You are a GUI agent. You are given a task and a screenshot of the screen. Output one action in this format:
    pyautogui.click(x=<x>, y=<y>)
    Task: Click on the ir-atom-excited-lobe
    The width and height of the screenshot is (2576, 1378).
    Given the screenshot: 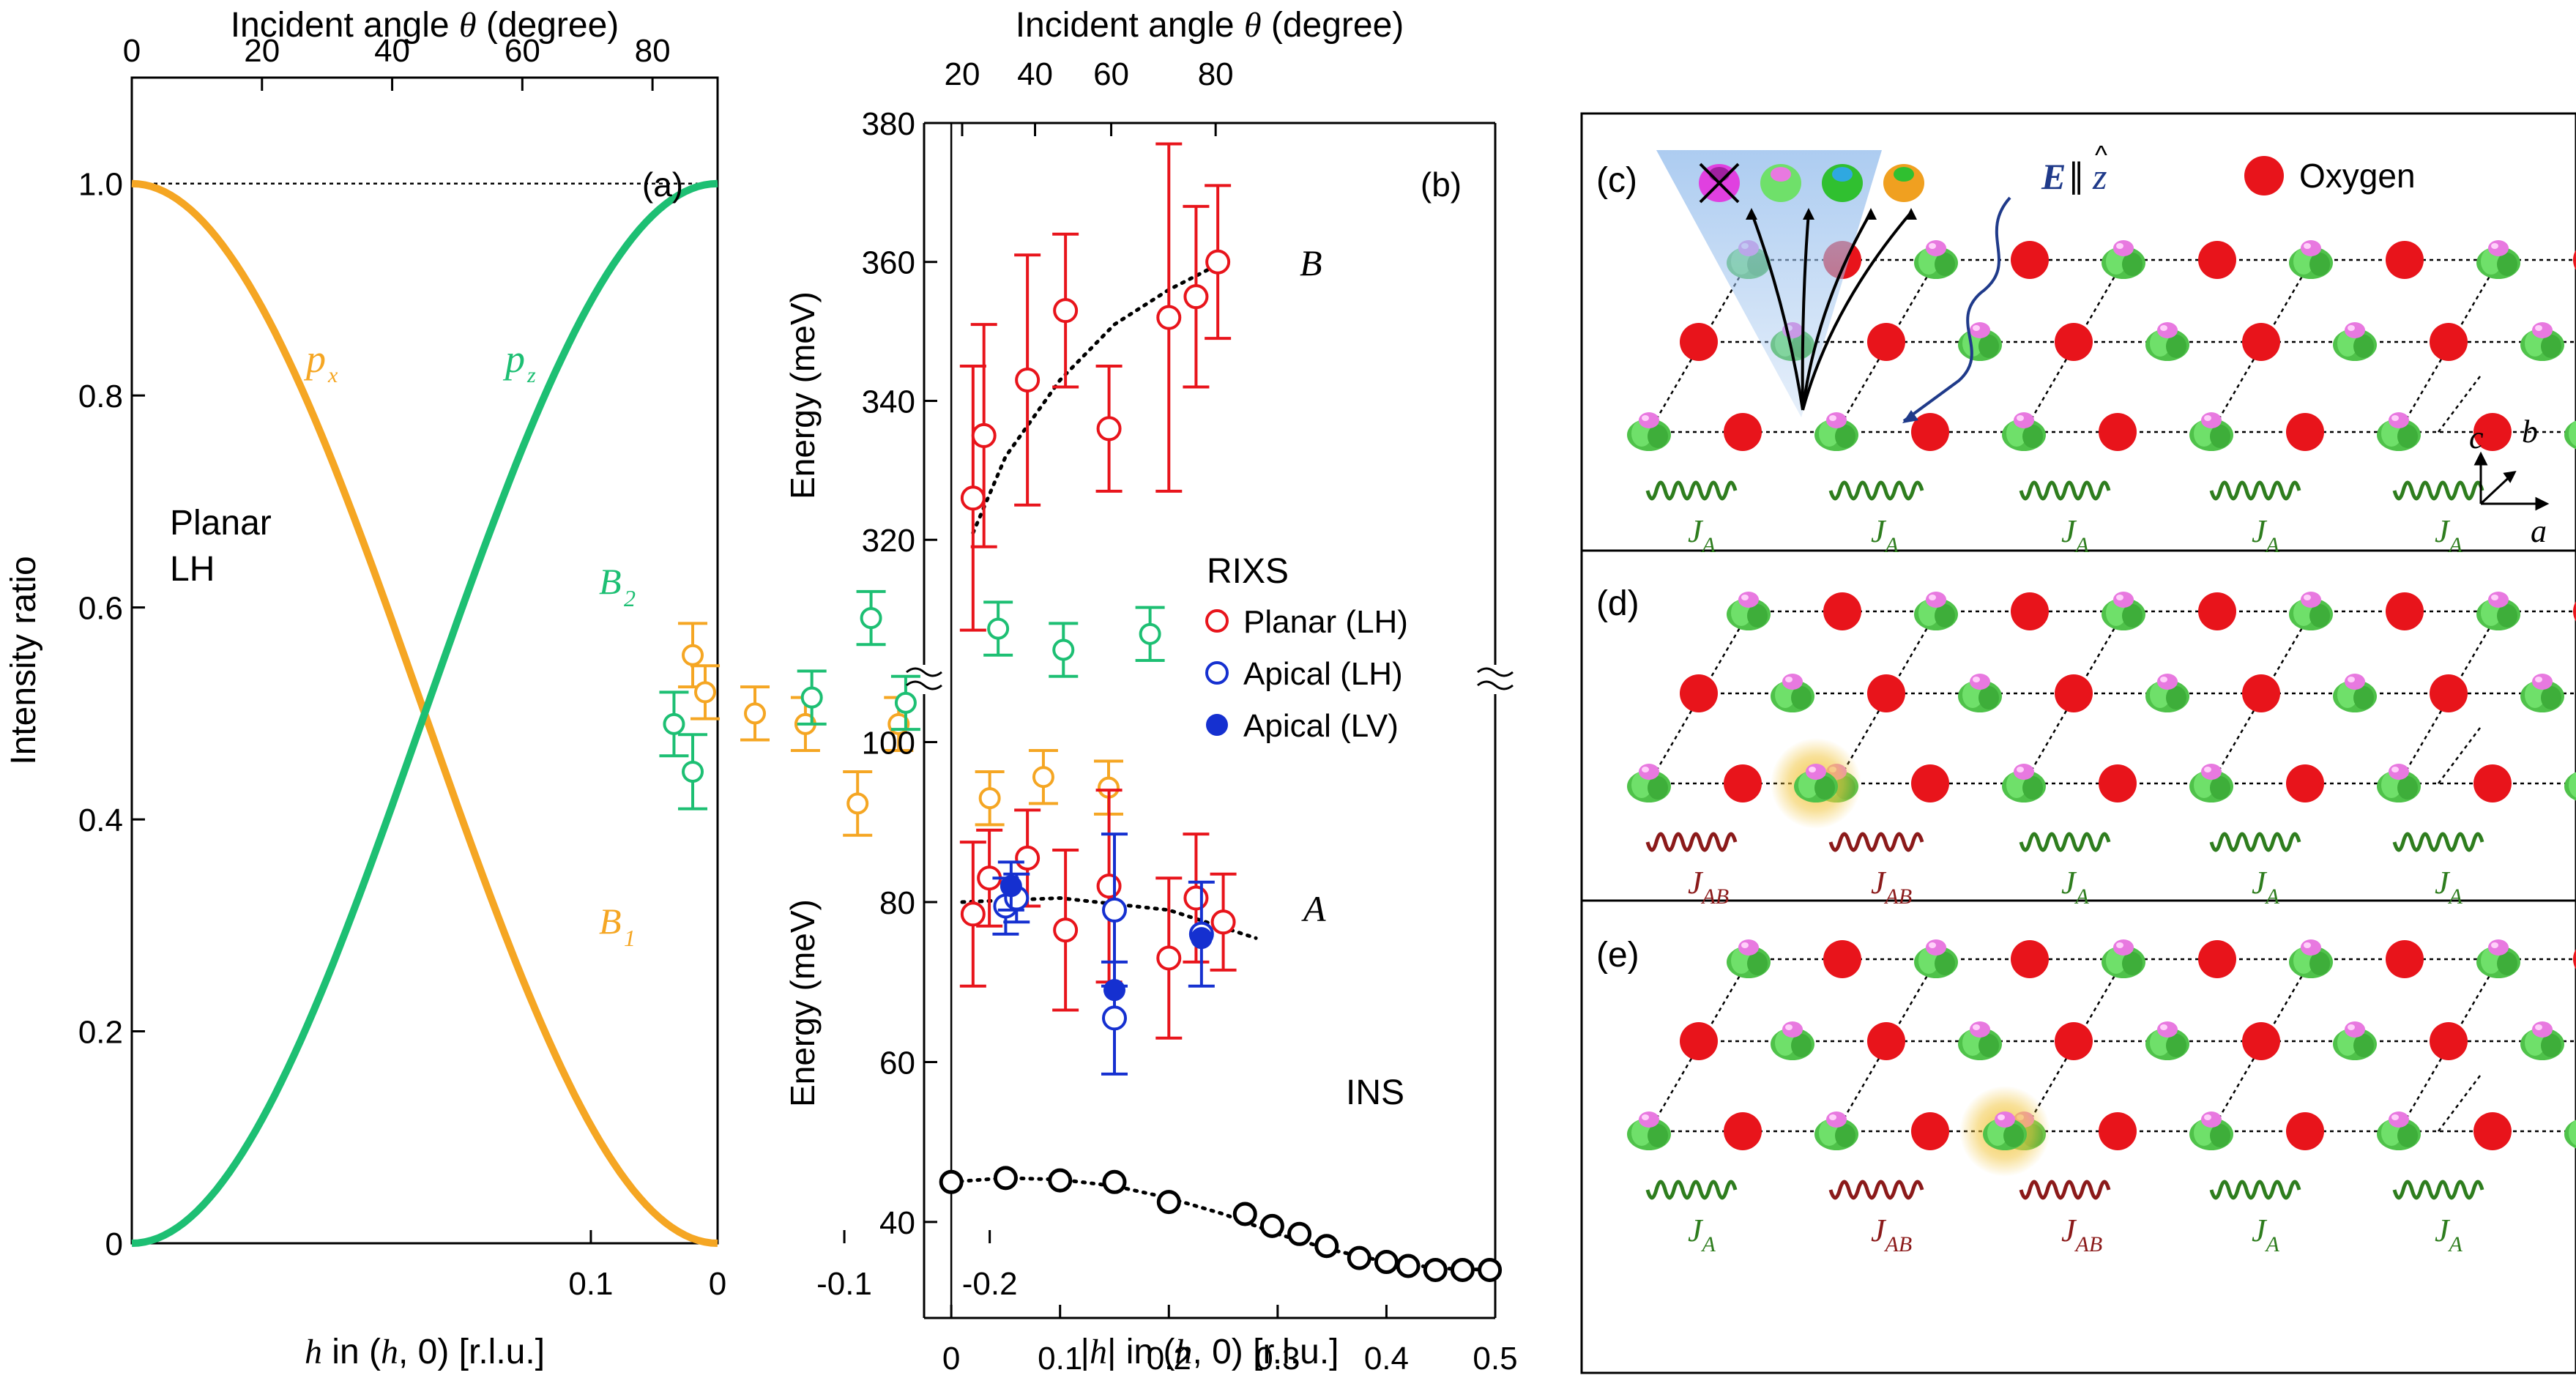 What is the action you would take?
    pyautogui.click(x=2013, y=1135)
    